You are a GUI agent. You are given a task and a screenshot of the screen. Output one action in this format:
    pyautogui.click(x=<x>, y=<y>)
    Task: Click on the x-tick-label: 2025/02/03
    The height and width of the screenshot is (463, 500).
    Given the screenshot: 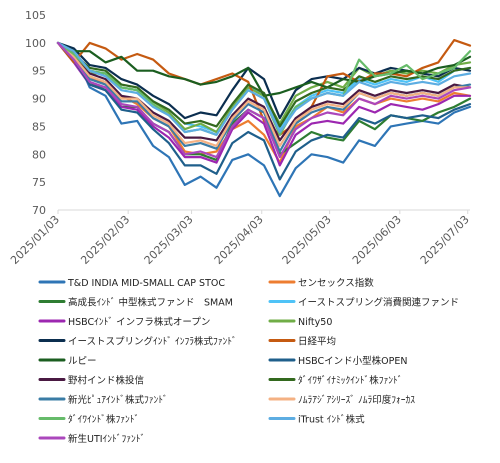 What is the action you would take?
    pyautogui.click(x=105, y=240)
    